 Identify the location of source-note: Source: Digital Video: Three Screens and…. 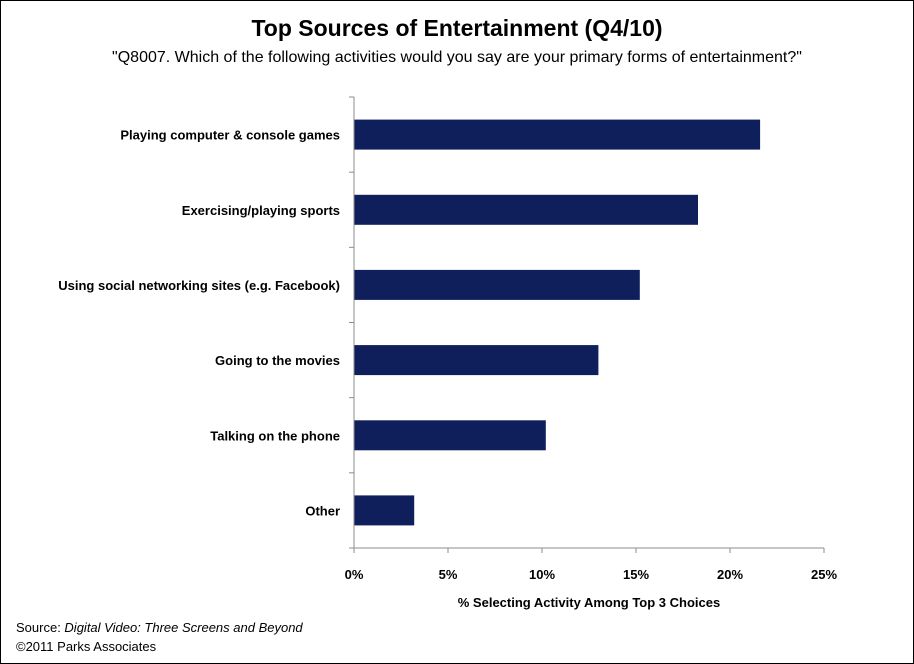
(159, 627).